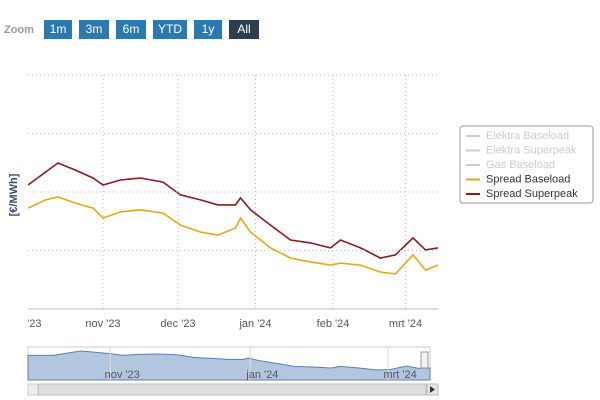  What do you see at coordinates (261, 375) in the screenshot?
I see `navigator-tick-label: jan '24` at bounding box center [261, 375].